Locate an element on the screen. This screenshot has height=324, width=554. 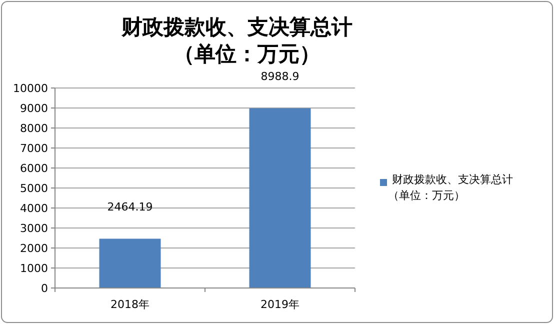
y-tick-label: 8000 is located at coordinates (34, 128).